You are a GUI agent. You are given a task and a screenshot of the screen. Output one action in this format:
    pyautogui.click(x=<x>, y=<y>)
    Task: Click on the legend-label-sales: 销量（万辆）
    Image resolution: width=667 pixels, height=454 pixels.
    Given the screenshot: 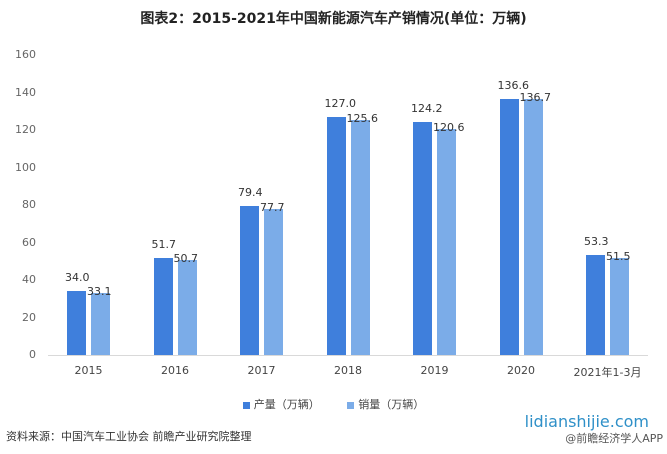 What is the action you would take?
    pyautogui.click(x=391, y=404)
    